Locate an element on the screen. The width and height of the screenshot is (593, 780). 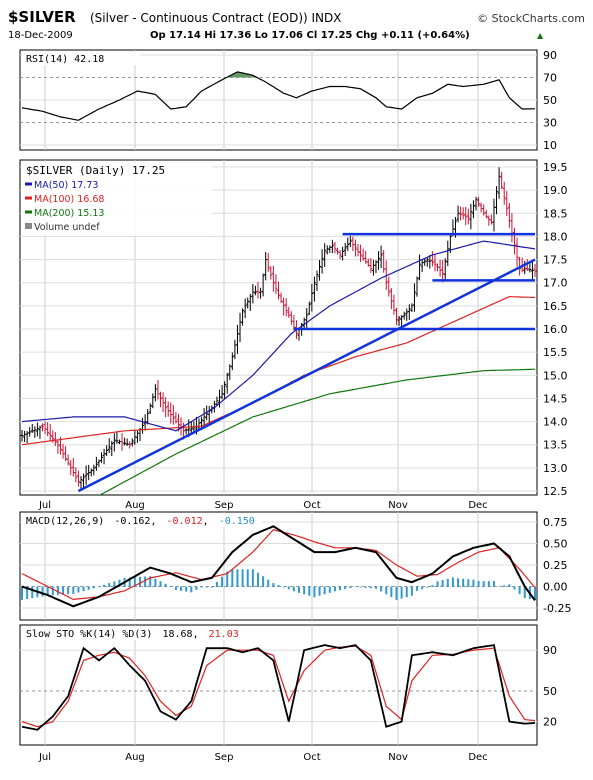
price-tick-label: 12.5 is located at coordinates (555, 491).